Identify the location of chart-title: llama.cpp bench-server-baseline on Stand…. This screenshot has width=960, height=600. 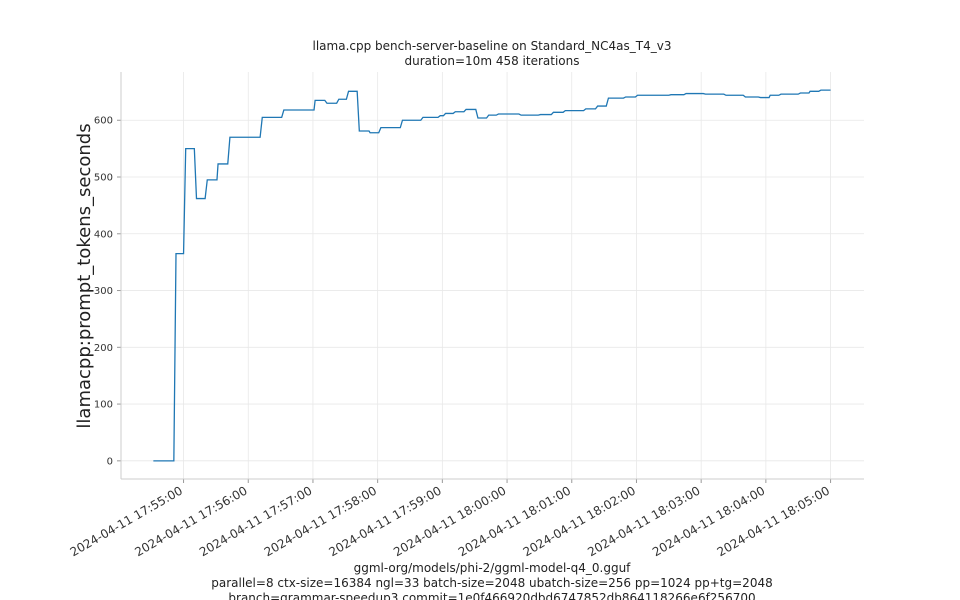
(492, 46).